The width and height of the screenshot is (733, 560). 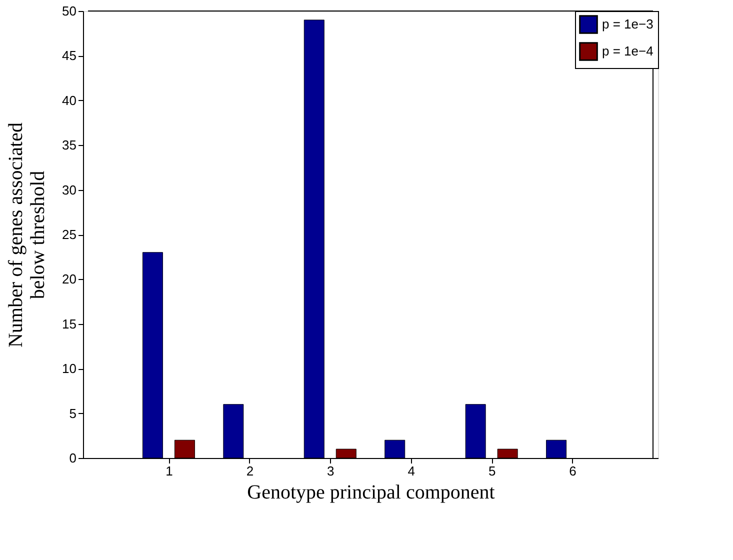 I want to click on x-tick-label: 6, so click(x=572, y=471).